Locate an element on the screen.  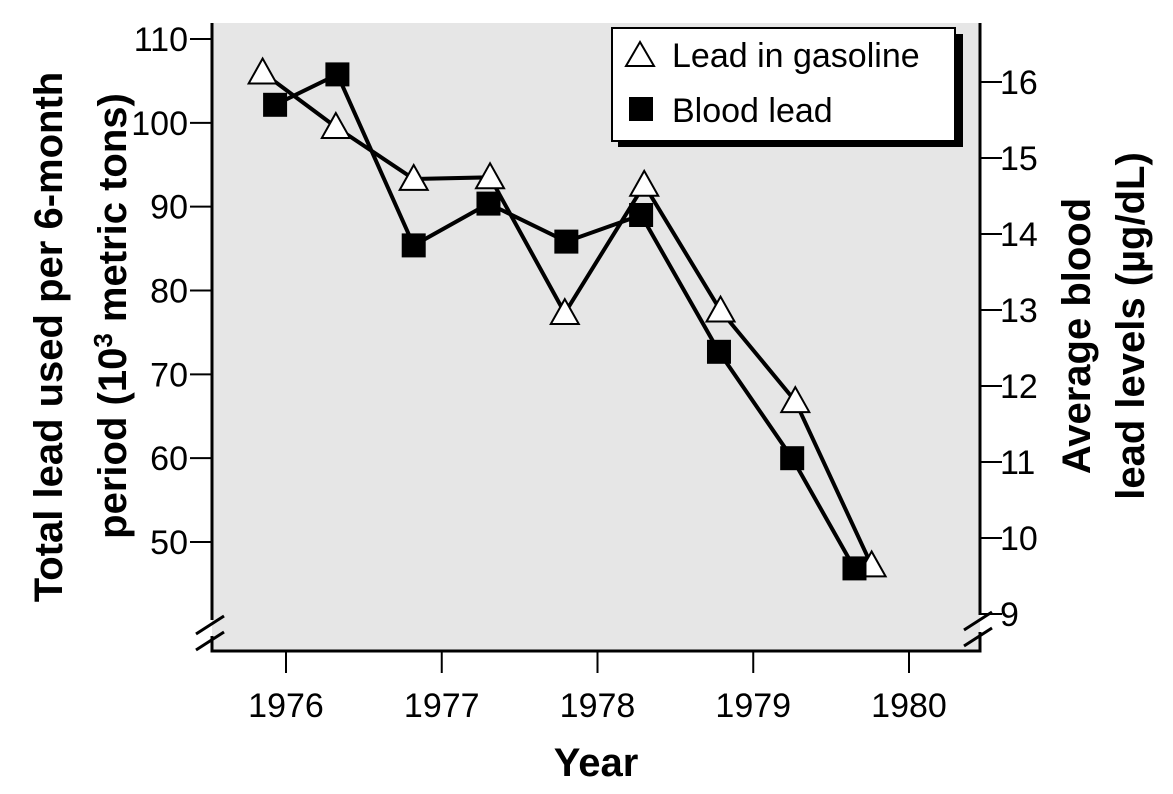
legend-label: Lead in gasoline is located at coordinates (796, 56).